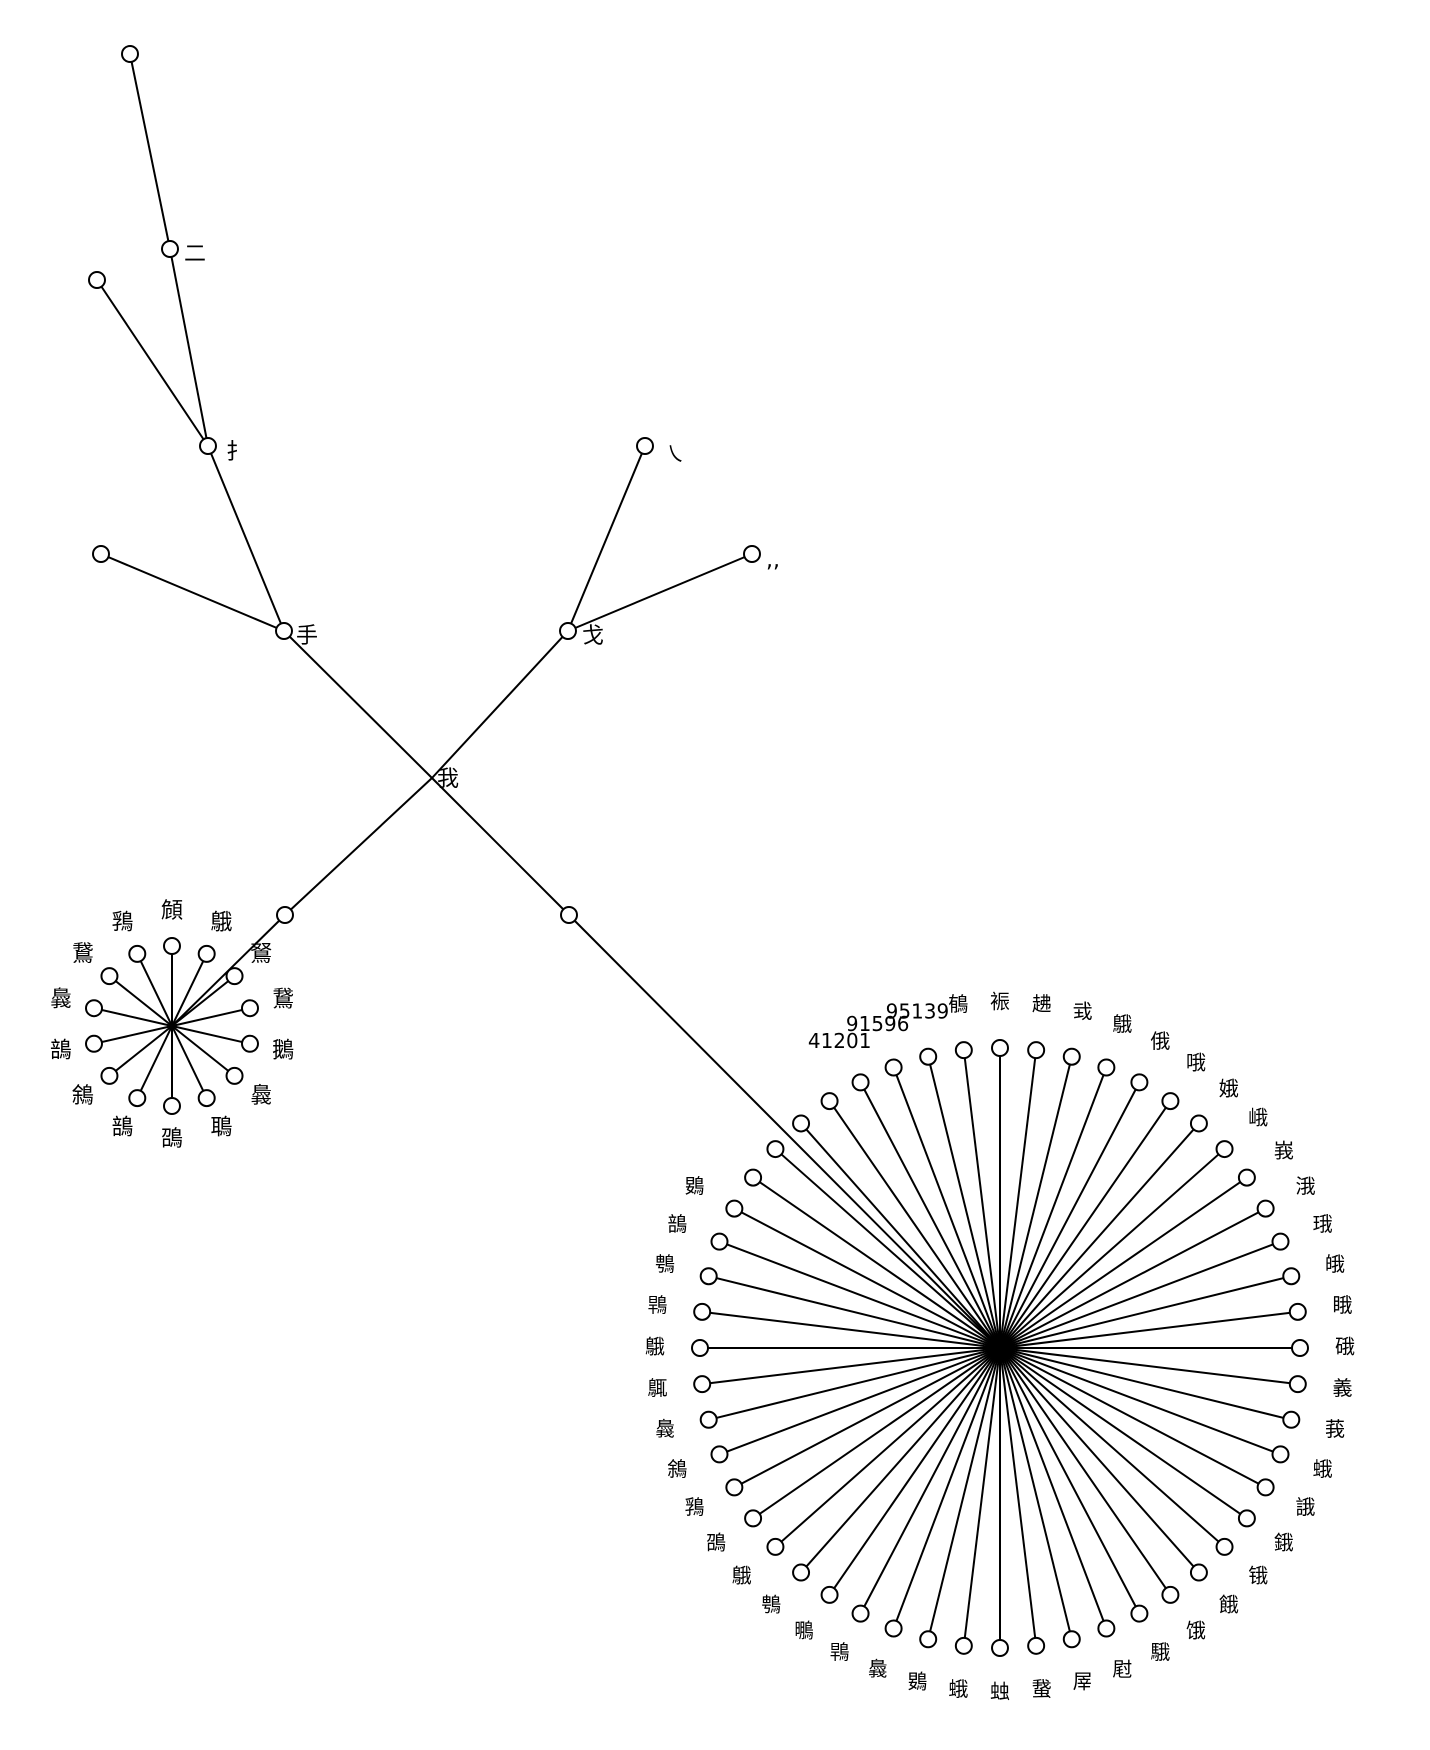  I want to click on right-cluster-leaf-label: 娥, so click(1229, 1088).